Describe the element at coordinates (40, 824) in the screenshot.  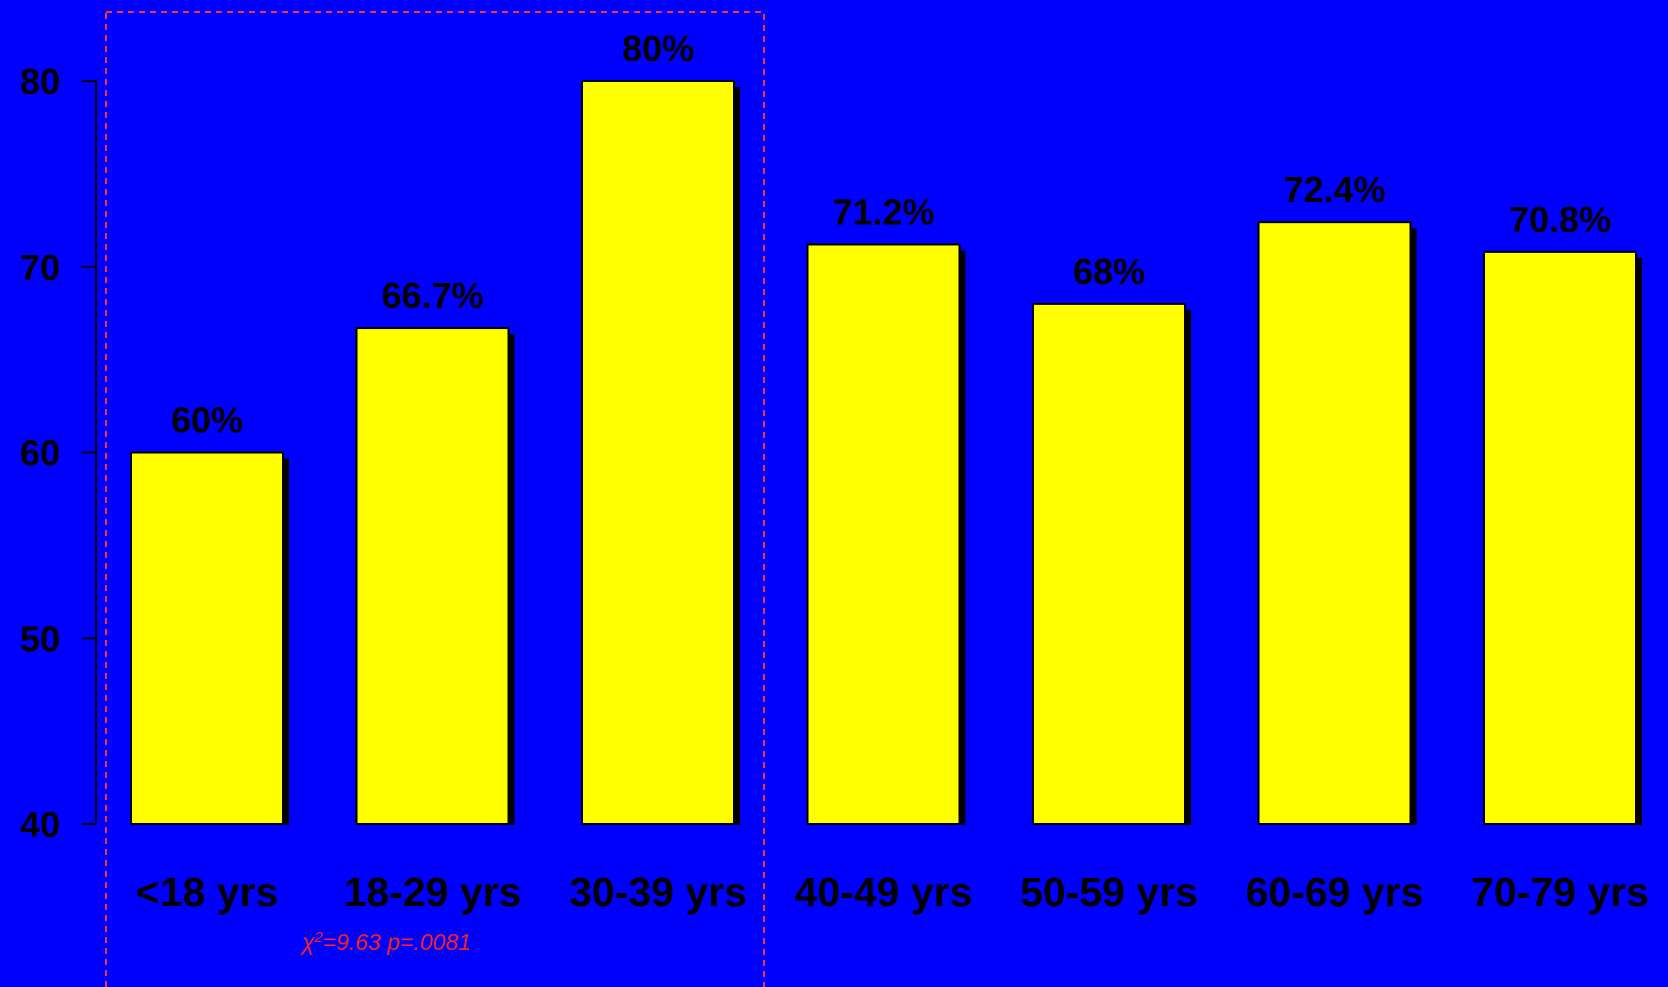
I see `y-tick-label: 40` at that location.